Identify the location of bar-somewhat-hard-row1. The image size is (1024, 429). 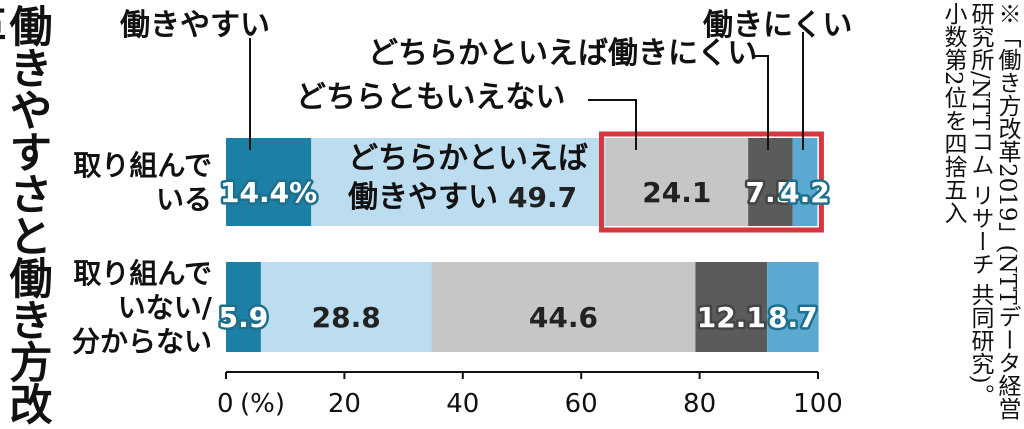
(770, 182).